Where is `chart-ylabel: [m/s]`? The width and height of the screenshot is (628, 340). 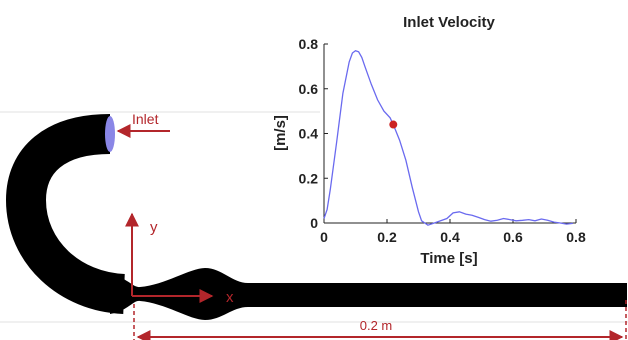
chart-ylabel: [m/s] is located at coordinates (280, 133).